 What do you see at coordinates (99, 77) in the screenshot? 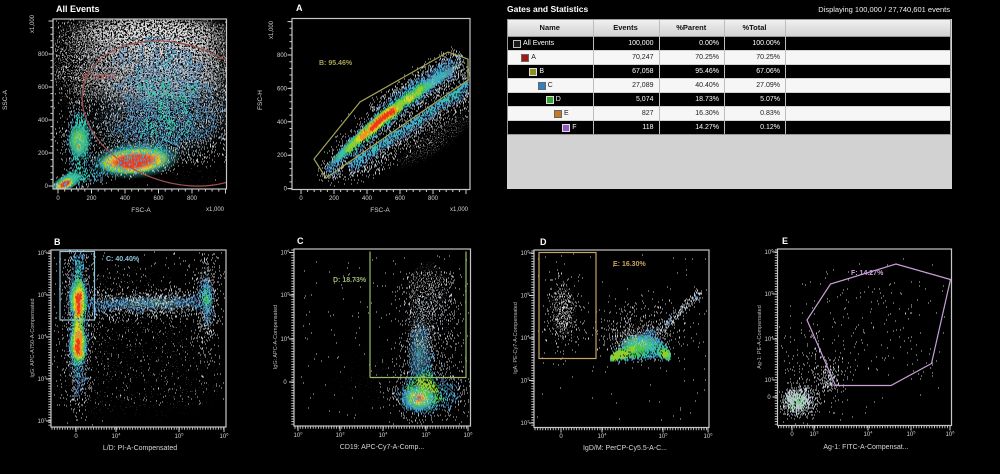
I see `svg-text: A: 70.25%` at bounding box center [99, 77].